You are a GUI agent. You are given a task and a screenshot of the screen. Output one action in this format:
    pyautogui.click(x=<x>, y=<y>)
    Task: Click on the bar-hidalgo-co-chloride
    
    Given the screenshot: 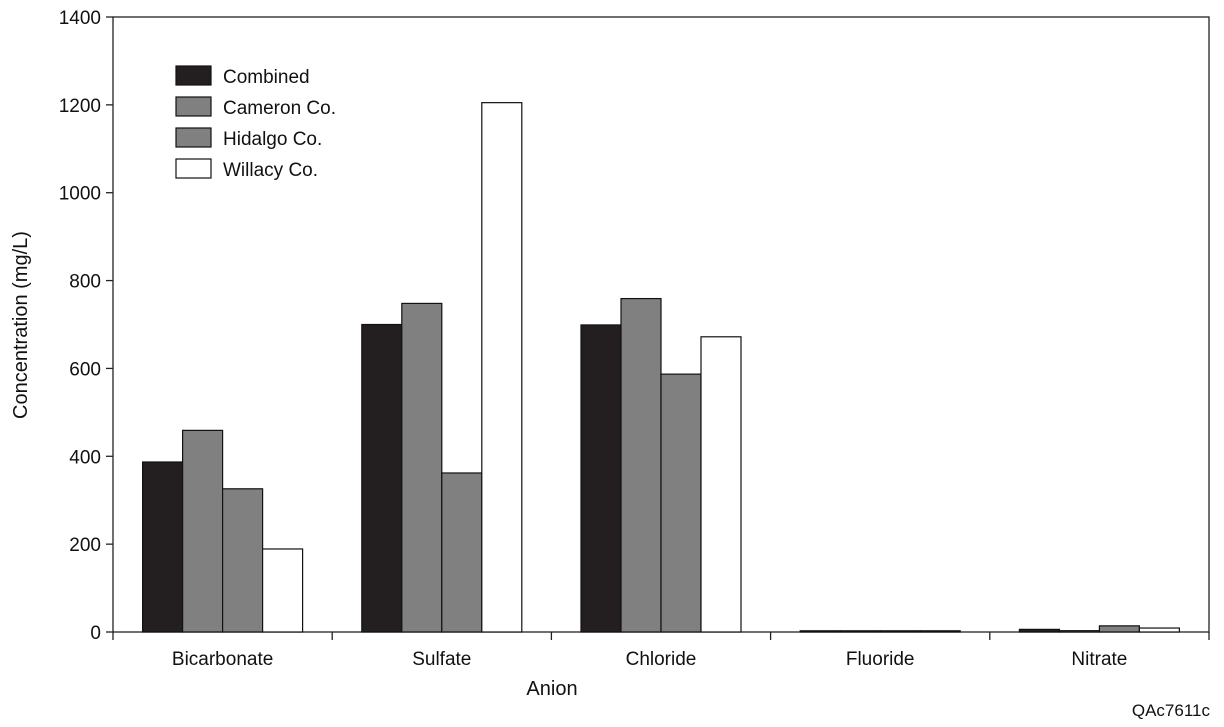 What is the action you would take?
    pyautogui.click(x=681, y=503)
    